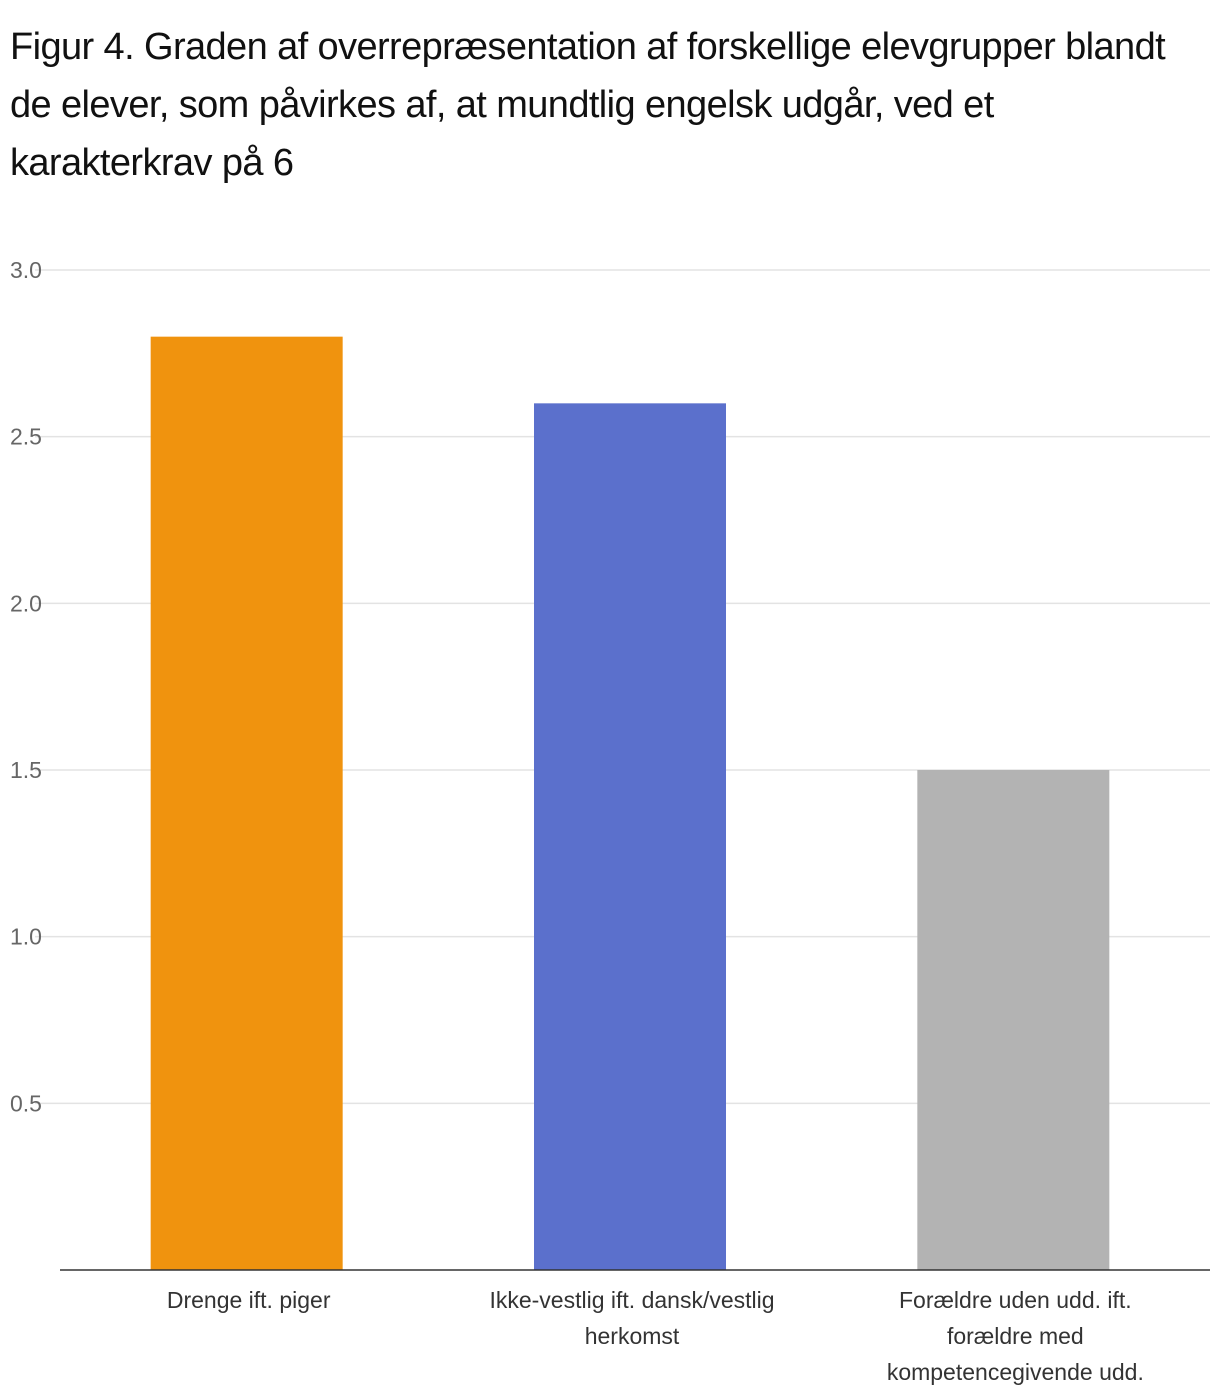 The image size is (1220, 1398). Describe the element at coordinates (26, 437) in the screenshot. I see `y-tick-label: 2.5` at that location.